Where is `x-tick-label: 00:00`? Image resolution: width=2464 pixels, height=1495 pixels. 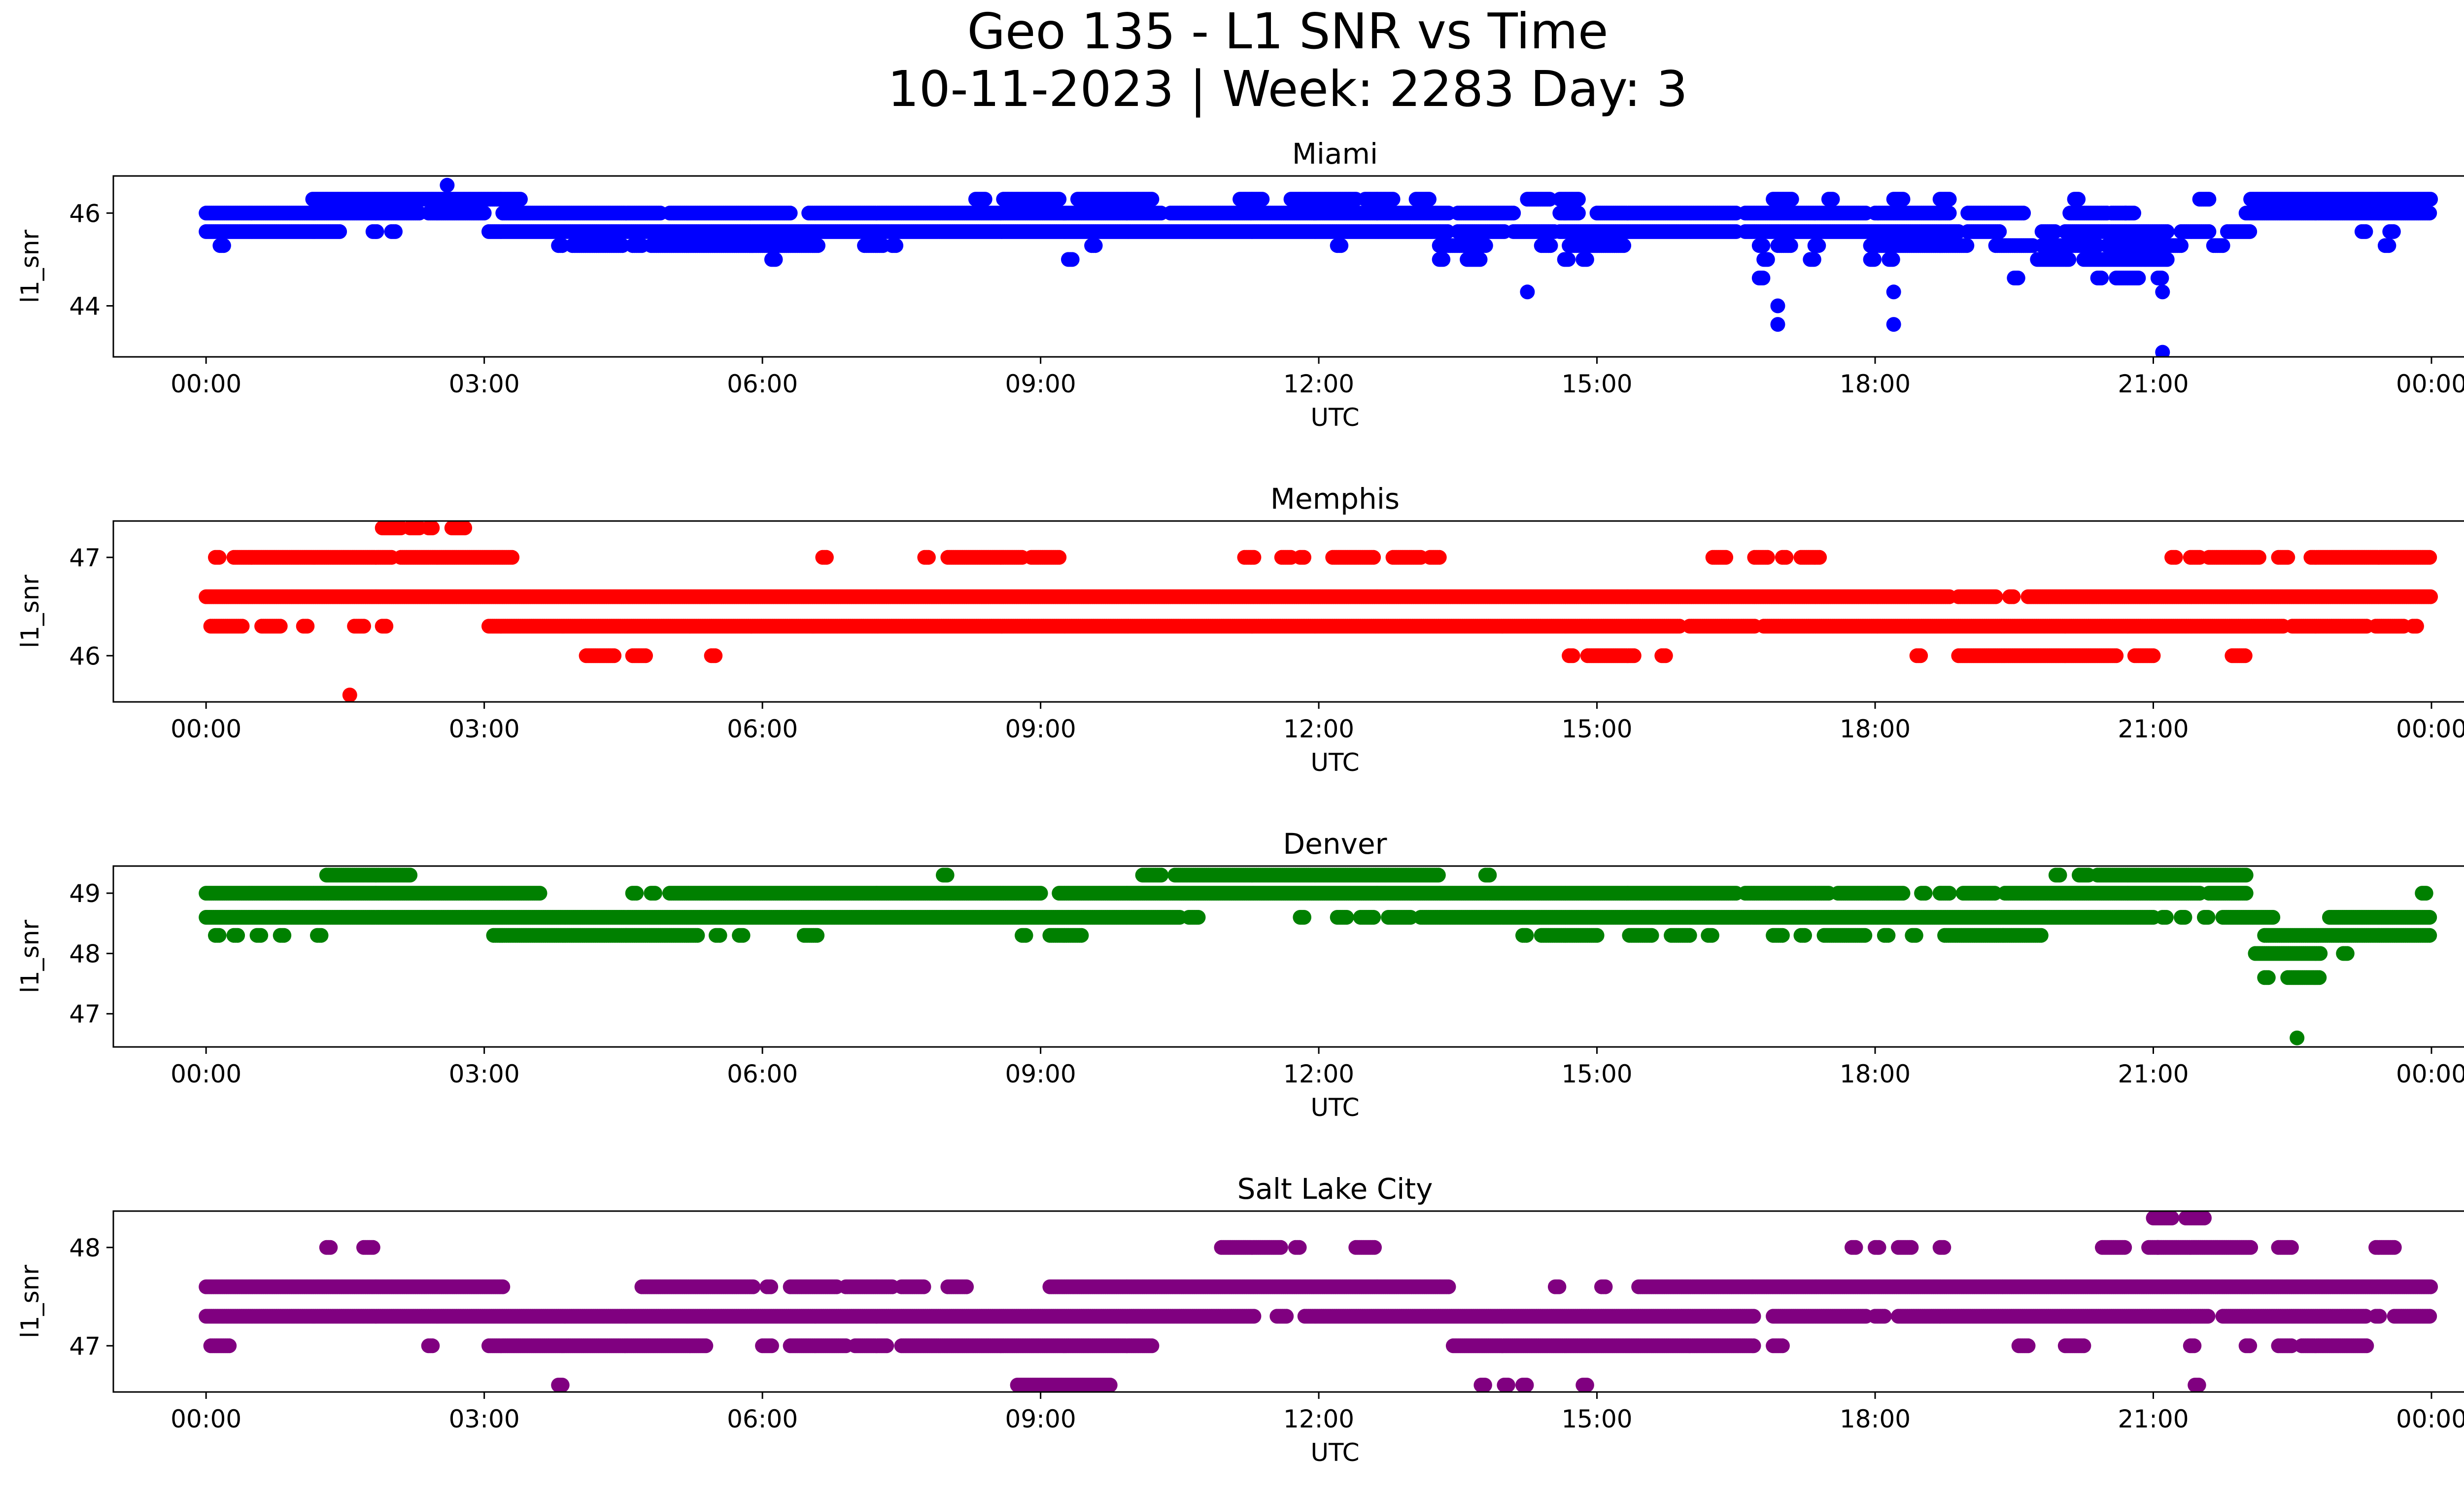 x-tick-label: 00:00 is located at coordinates (206, 384).